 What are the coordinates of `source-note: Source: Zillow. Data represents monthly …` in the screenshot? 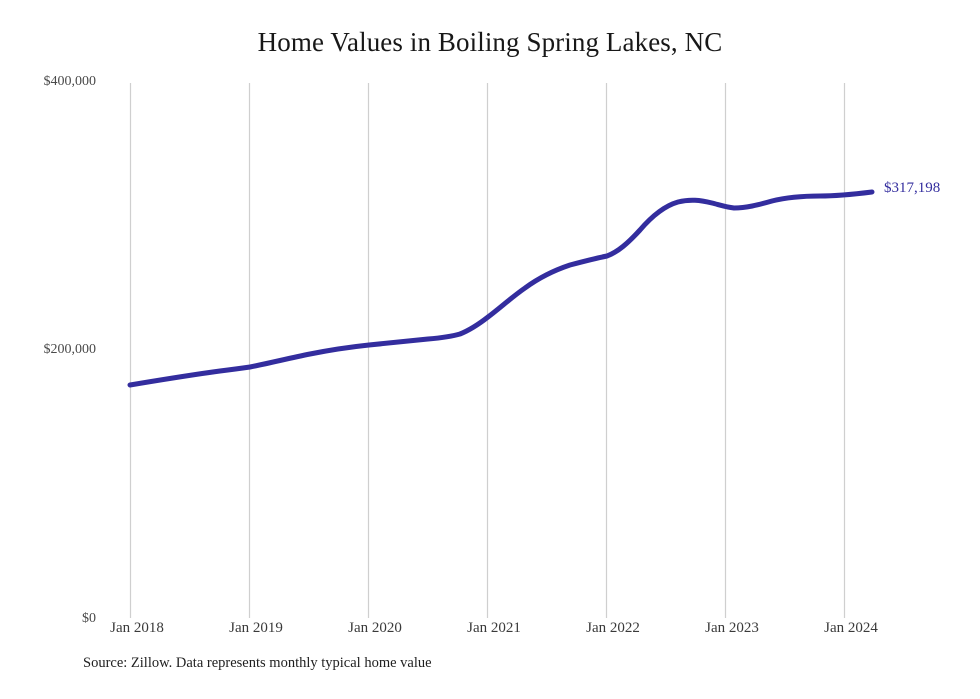 It's located at (257, 663).